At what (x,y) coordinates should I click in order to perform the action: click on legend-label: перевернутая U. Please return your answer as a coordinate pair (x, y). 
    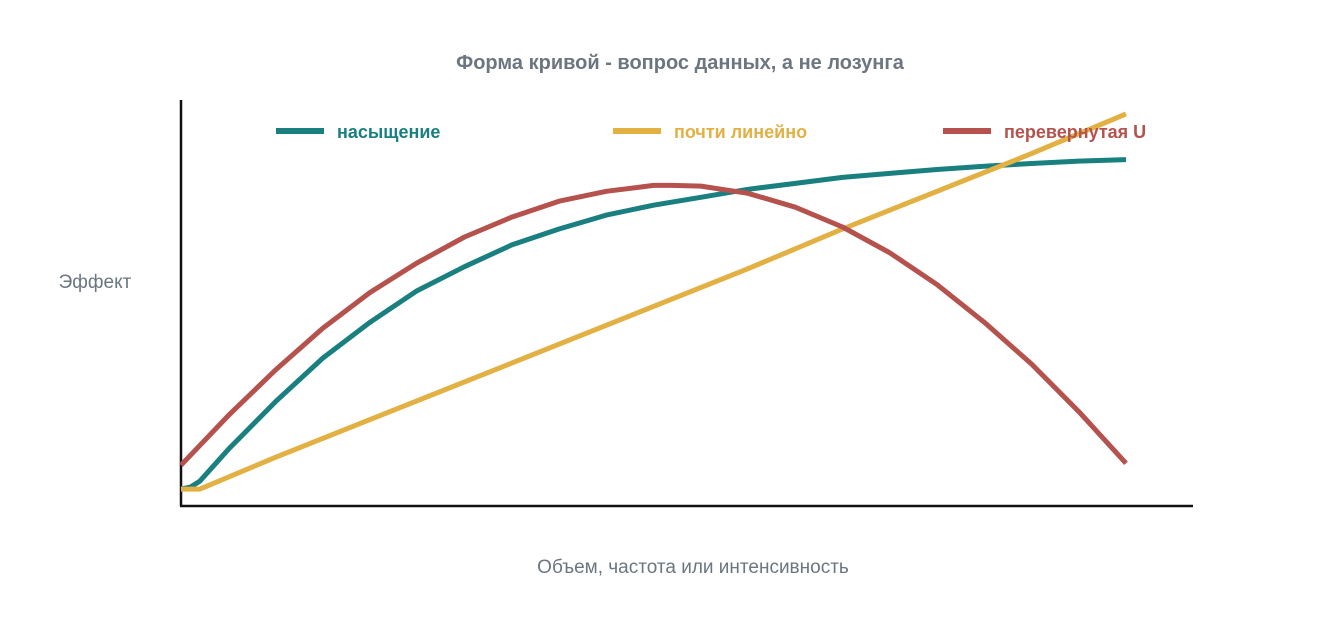
    Looking at the image, I should click on (1075, 132).